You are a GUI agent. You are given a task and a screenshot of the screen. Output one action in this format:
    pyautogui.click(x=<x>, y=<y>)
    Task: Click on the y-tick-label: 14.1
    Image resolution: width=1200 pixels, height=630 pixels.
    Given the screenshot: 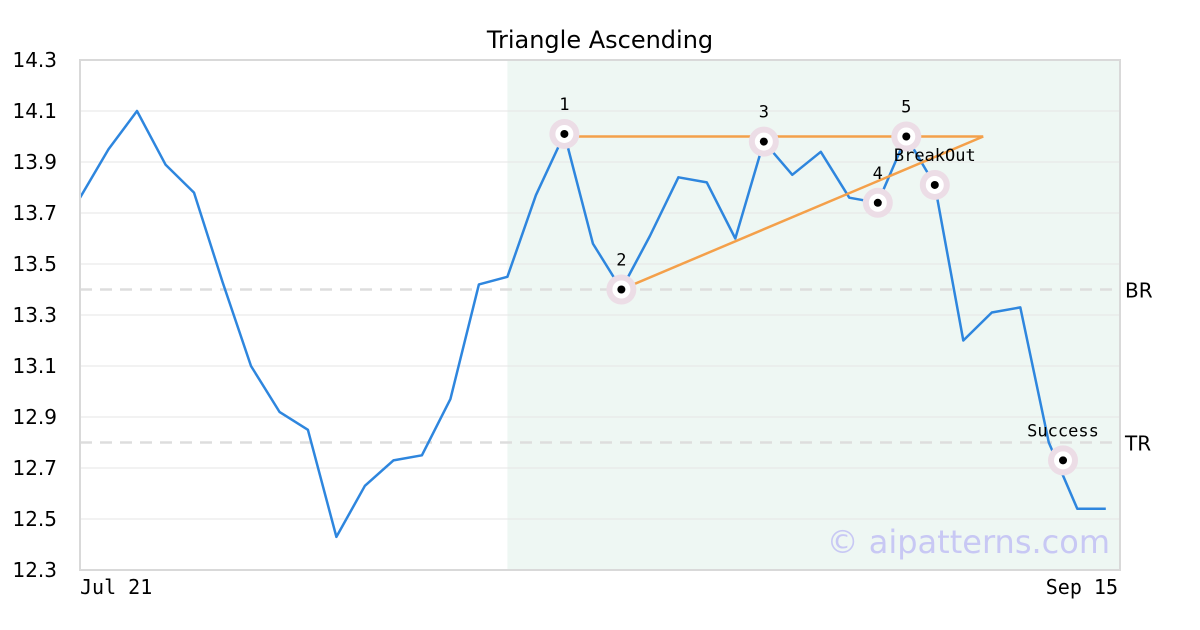 What is the action you would take?
    pyautogui.click(x=34, y=111)
    